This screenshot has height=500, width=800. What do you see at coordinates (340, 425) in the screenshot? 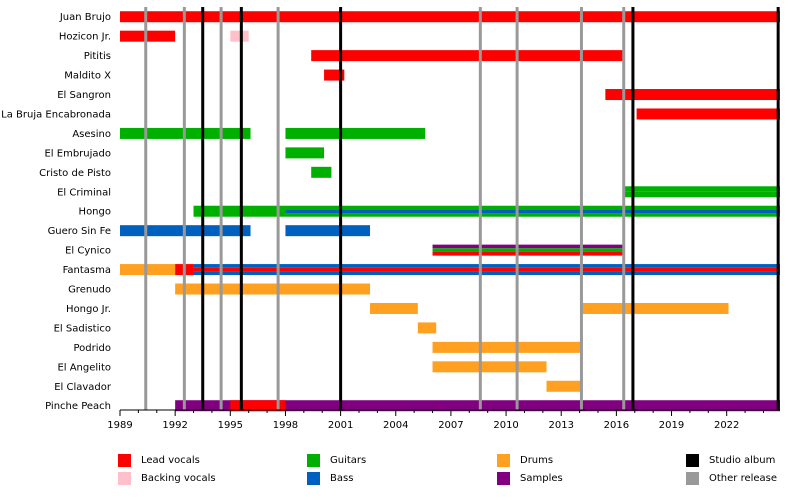
I see `x-tick-label: 2001` at bounding box center [340, 425].